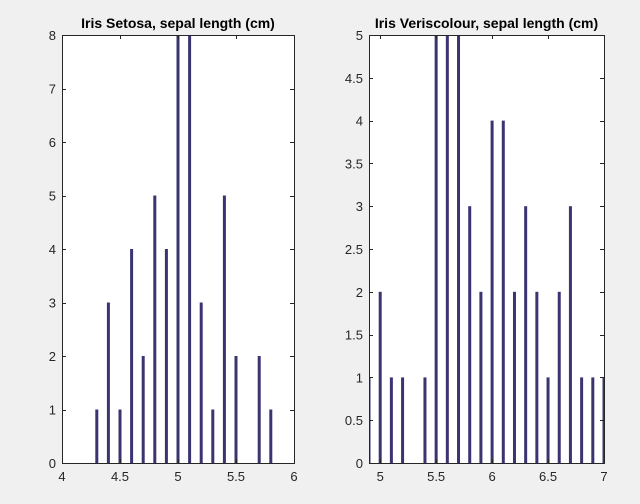 This screenshot has width=640, height=504. Describe the element at coordinates (486, 23) in the screenshot. I see `chart-title: Iris Veriscolour, sepal length (cm)` at that location.